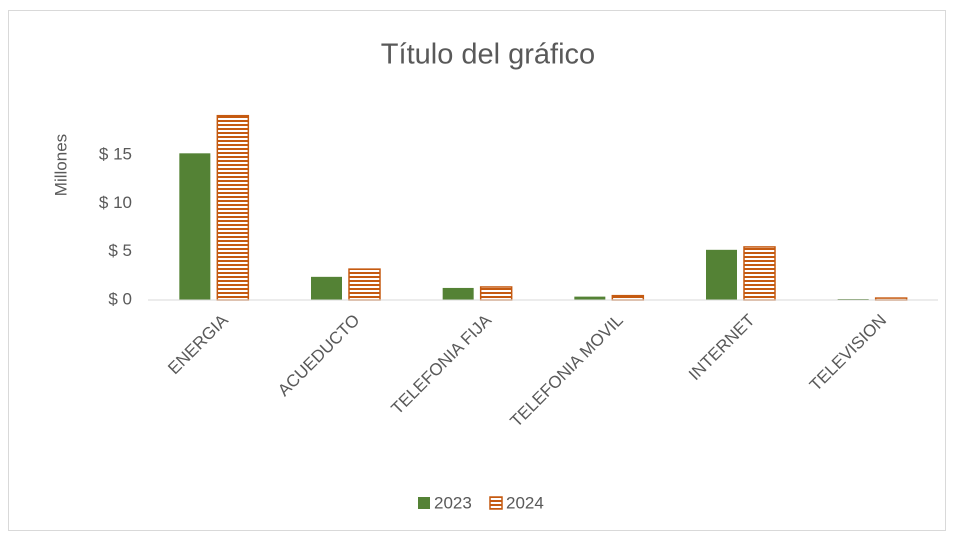 The width and height of the screenshot is (954, 536). Describe the element at coordinates (453, 502) in the screenshot. I see `legend-label: 2023` at that location.